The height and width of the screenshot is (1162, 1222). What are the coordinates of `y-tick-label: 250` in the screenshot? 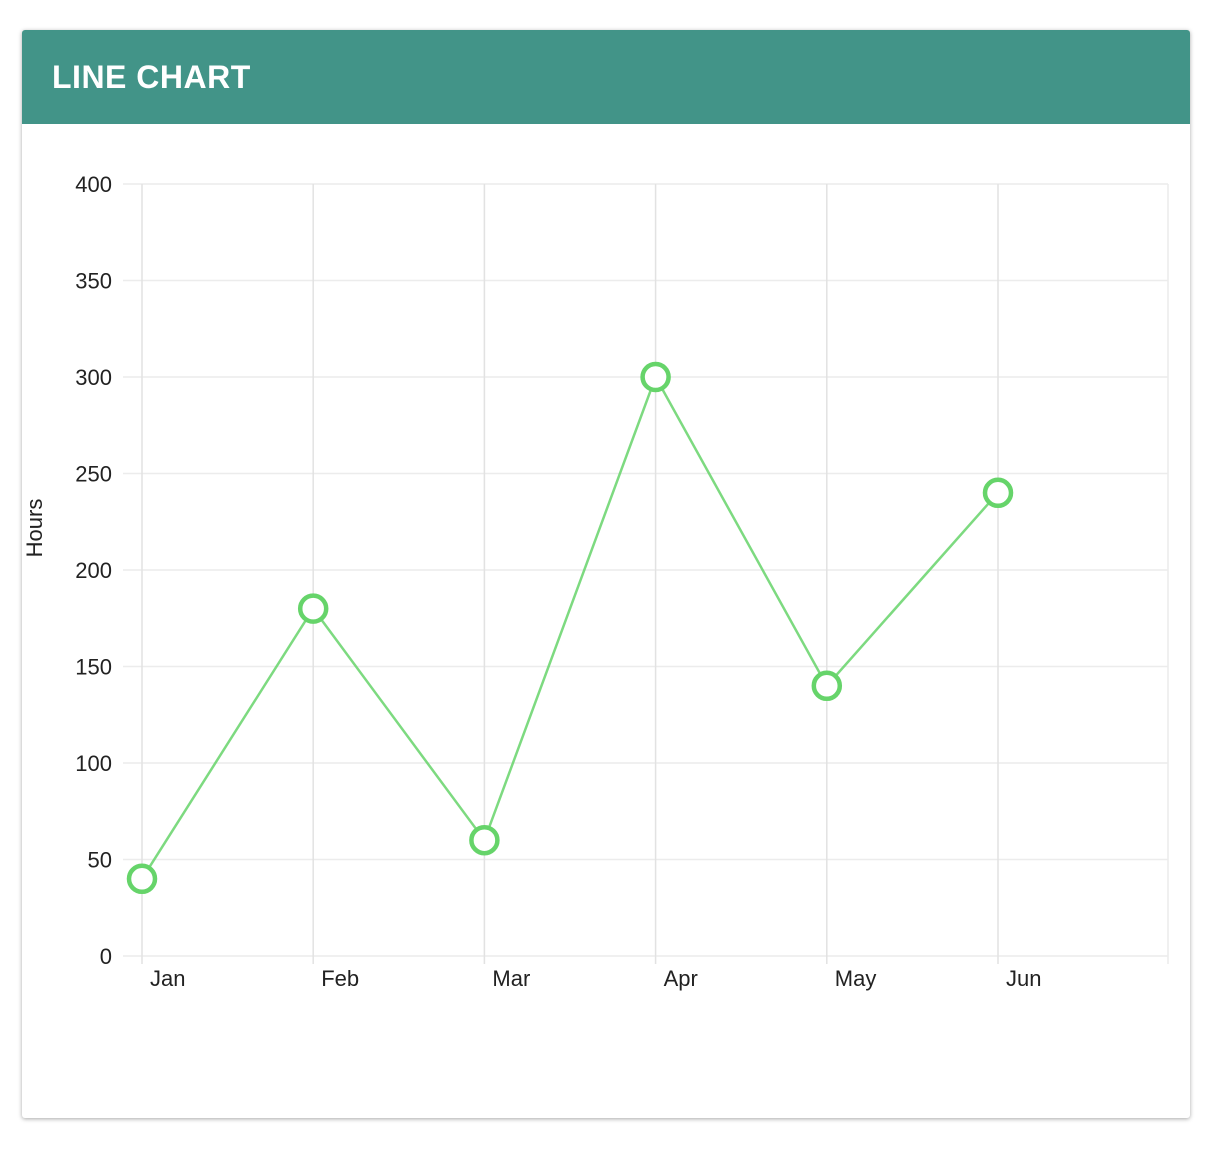 It's located at (93, 474).